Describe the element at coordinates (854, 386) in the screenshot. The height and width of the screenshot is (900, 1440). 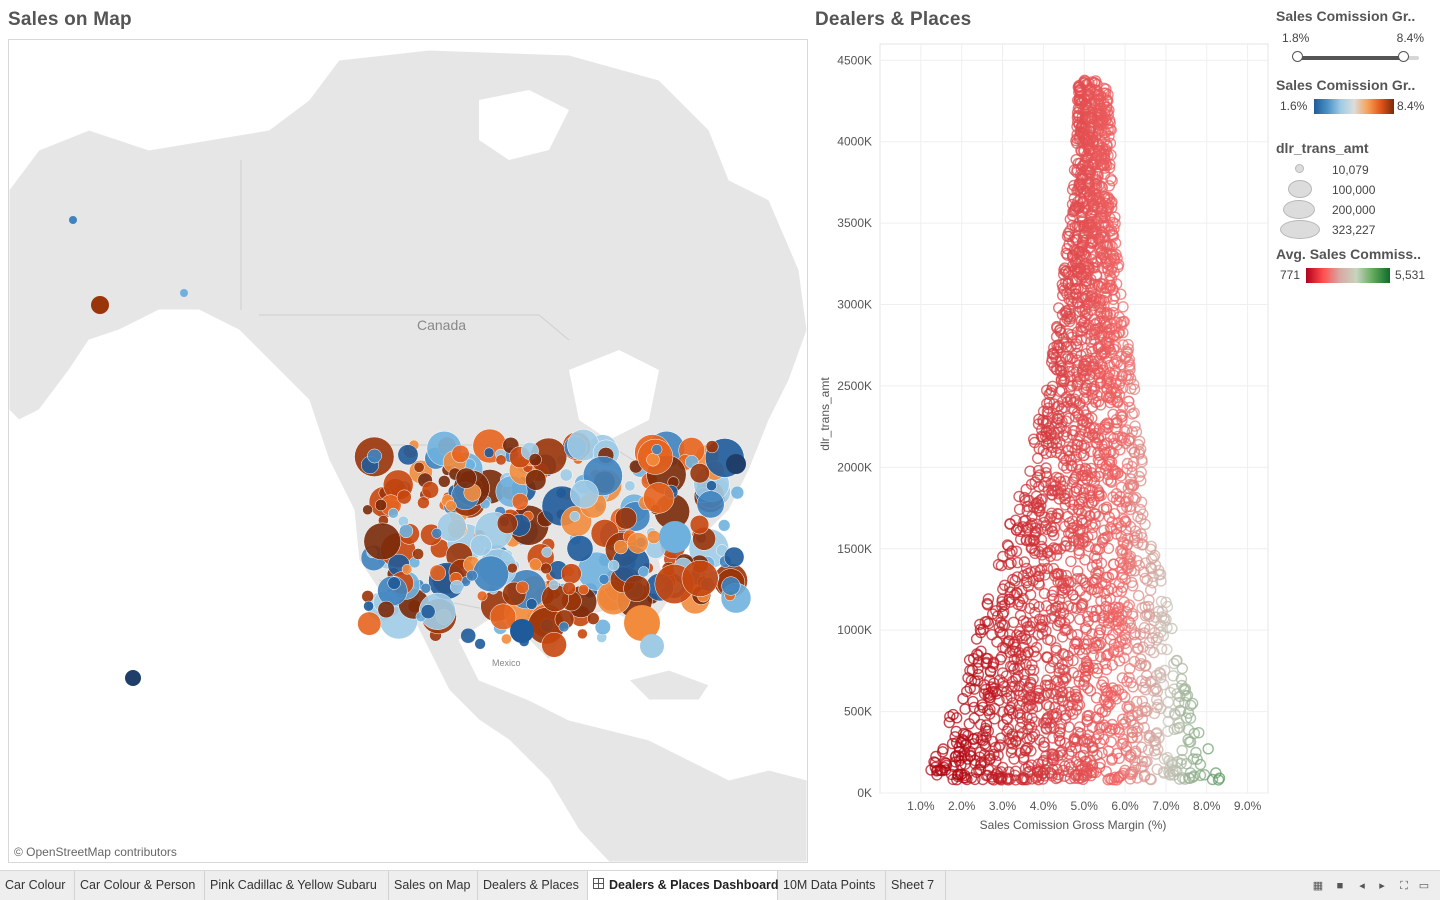
I see `y-tick-label: 2500K` at that location.